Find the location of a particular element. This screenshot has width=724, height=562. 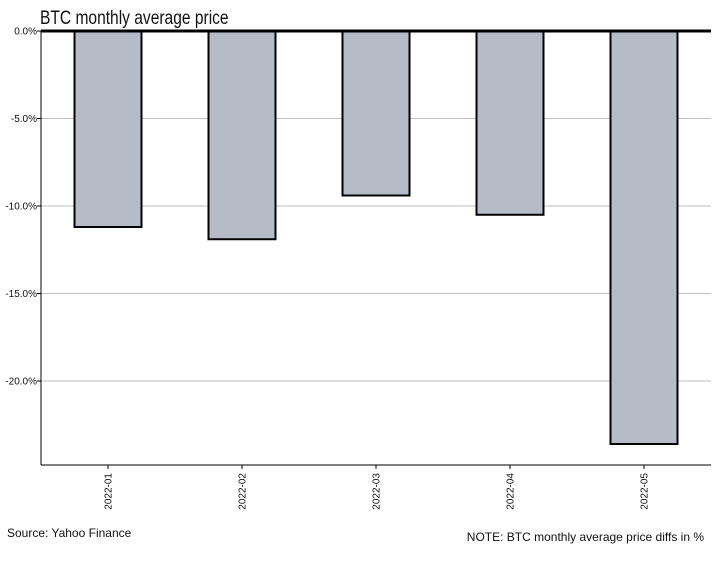

x-tick-label-2022-01: 2022-01 is located at coordinates (109, 491).